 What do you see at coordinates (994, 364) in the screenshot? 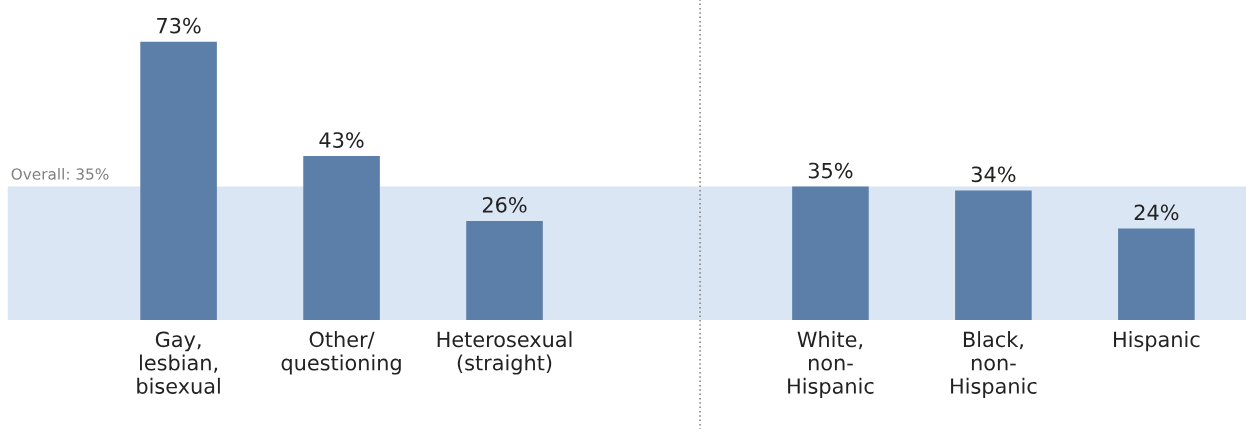
I see `x-tick-label: Black, non- Hispanic` at bounding box center [994, 364].